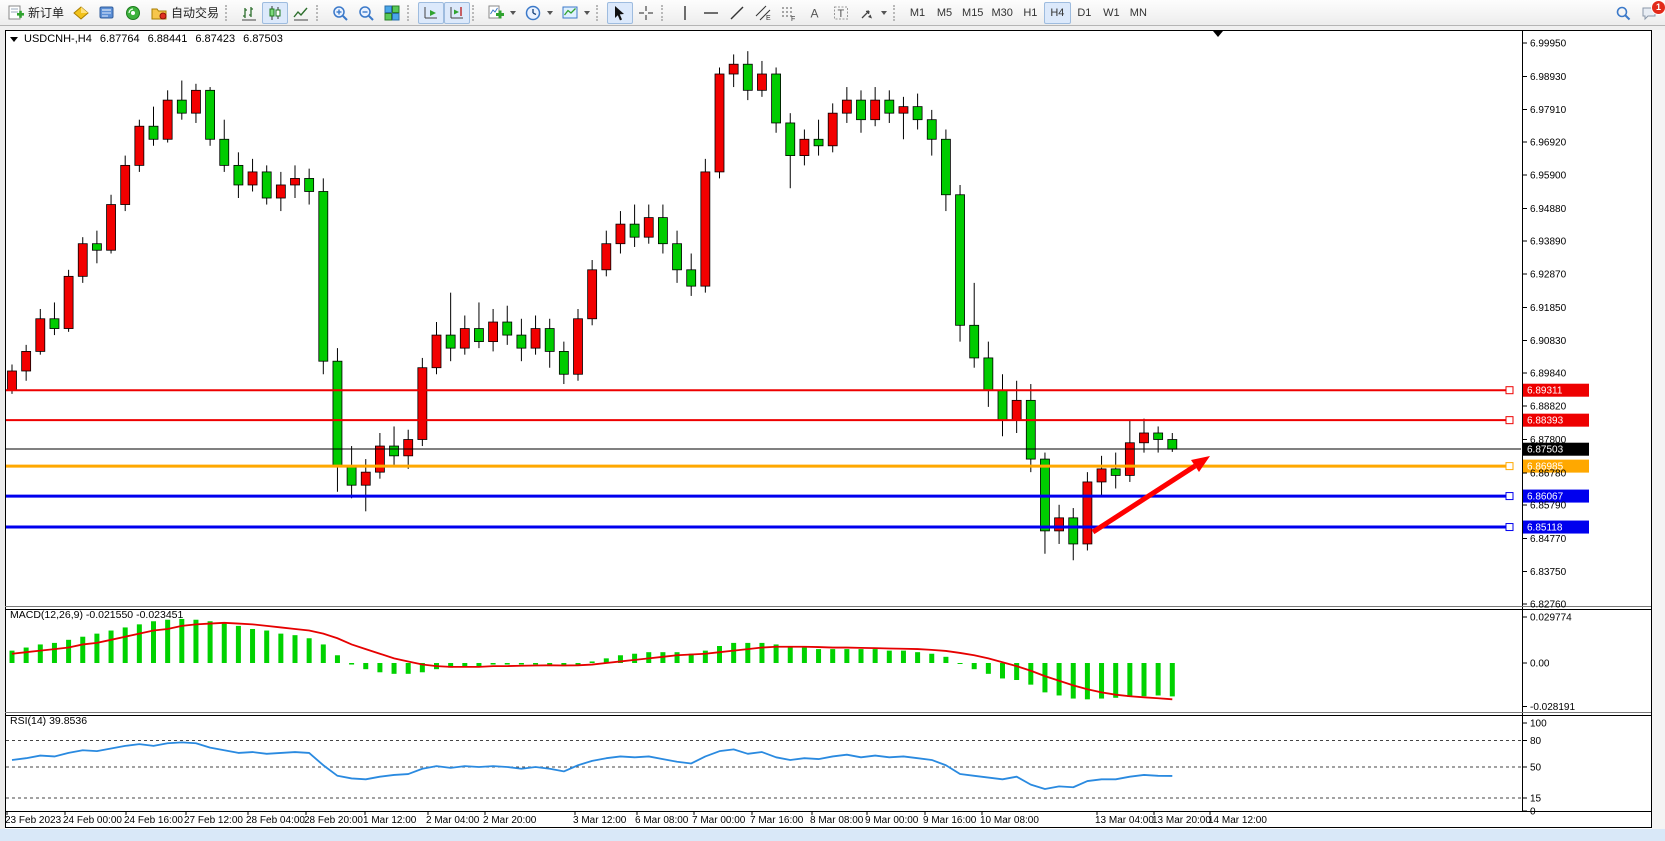  I want to click on ohlc-close: 6.87503, so click(263, 39).